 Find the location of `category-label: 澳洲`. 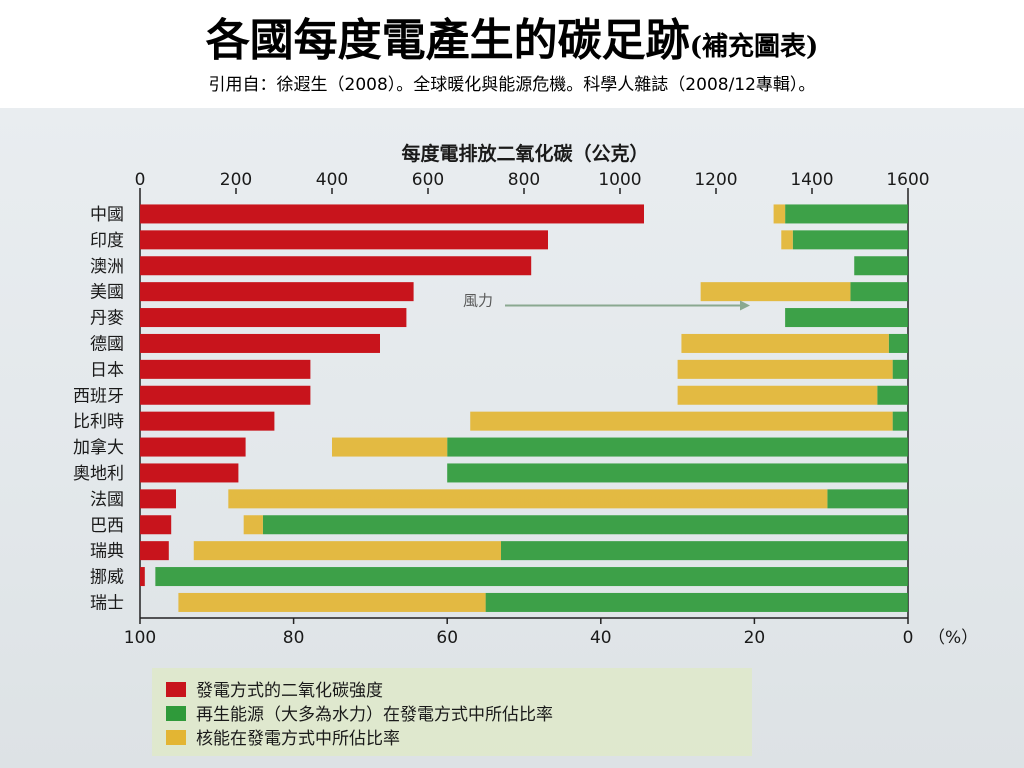

category-label: 澳洲 is located at coordinates (107, 267).